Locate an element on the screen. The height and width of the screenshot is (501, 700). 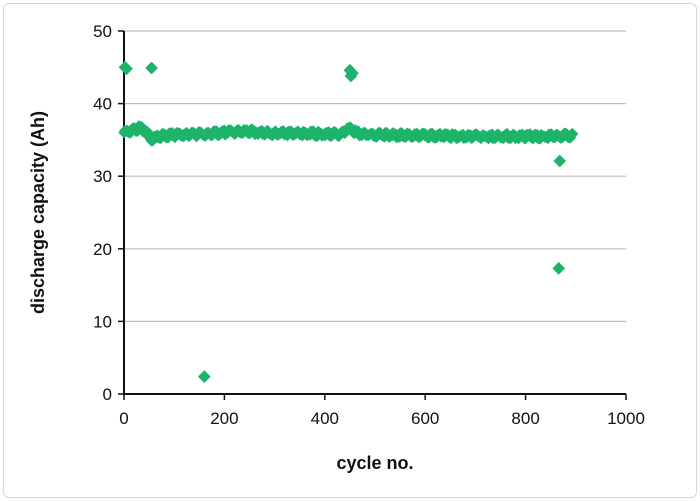
y-tick-label: 40 is located at coordinates (102, 104).